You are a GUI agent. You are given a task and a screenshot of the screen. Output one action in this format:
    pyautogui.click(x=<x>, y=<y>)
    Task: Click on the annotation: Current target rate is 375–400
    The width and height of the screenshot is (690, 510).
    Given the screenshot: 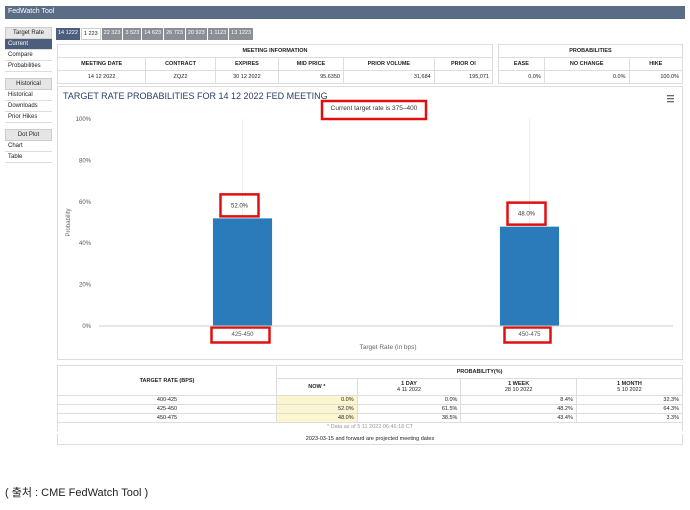 What is the action you would take?
    pyautogui.click(x=374, y=108)
    